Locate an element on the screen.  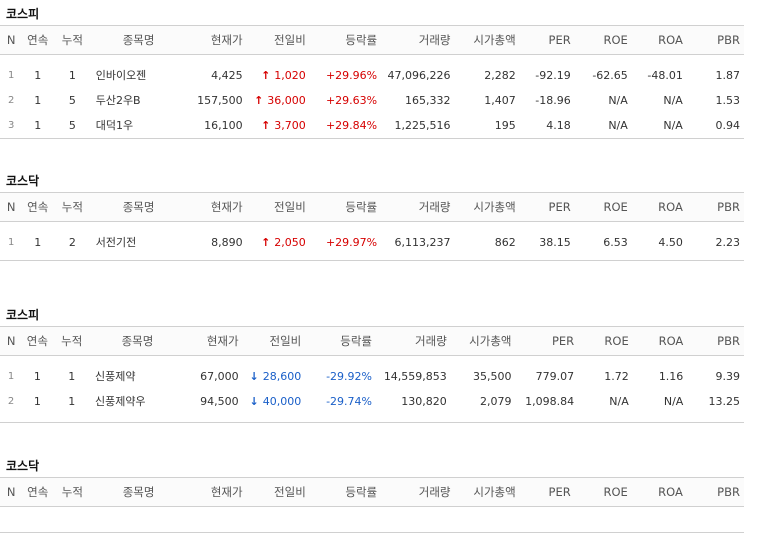
stock-name: 신풍제약우 is located at coordinates (137, 404).